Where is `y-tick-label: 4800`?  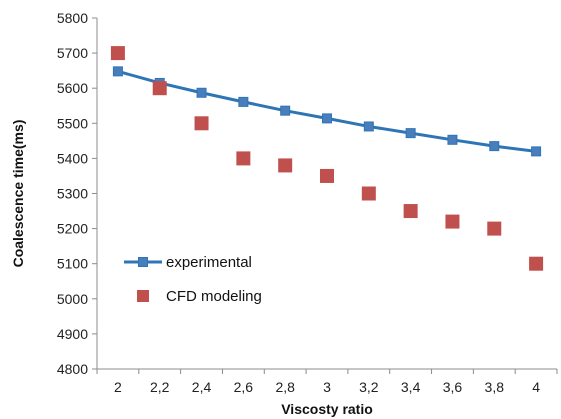 y-tick-label: 4800 is located at coordinates (72, 369).